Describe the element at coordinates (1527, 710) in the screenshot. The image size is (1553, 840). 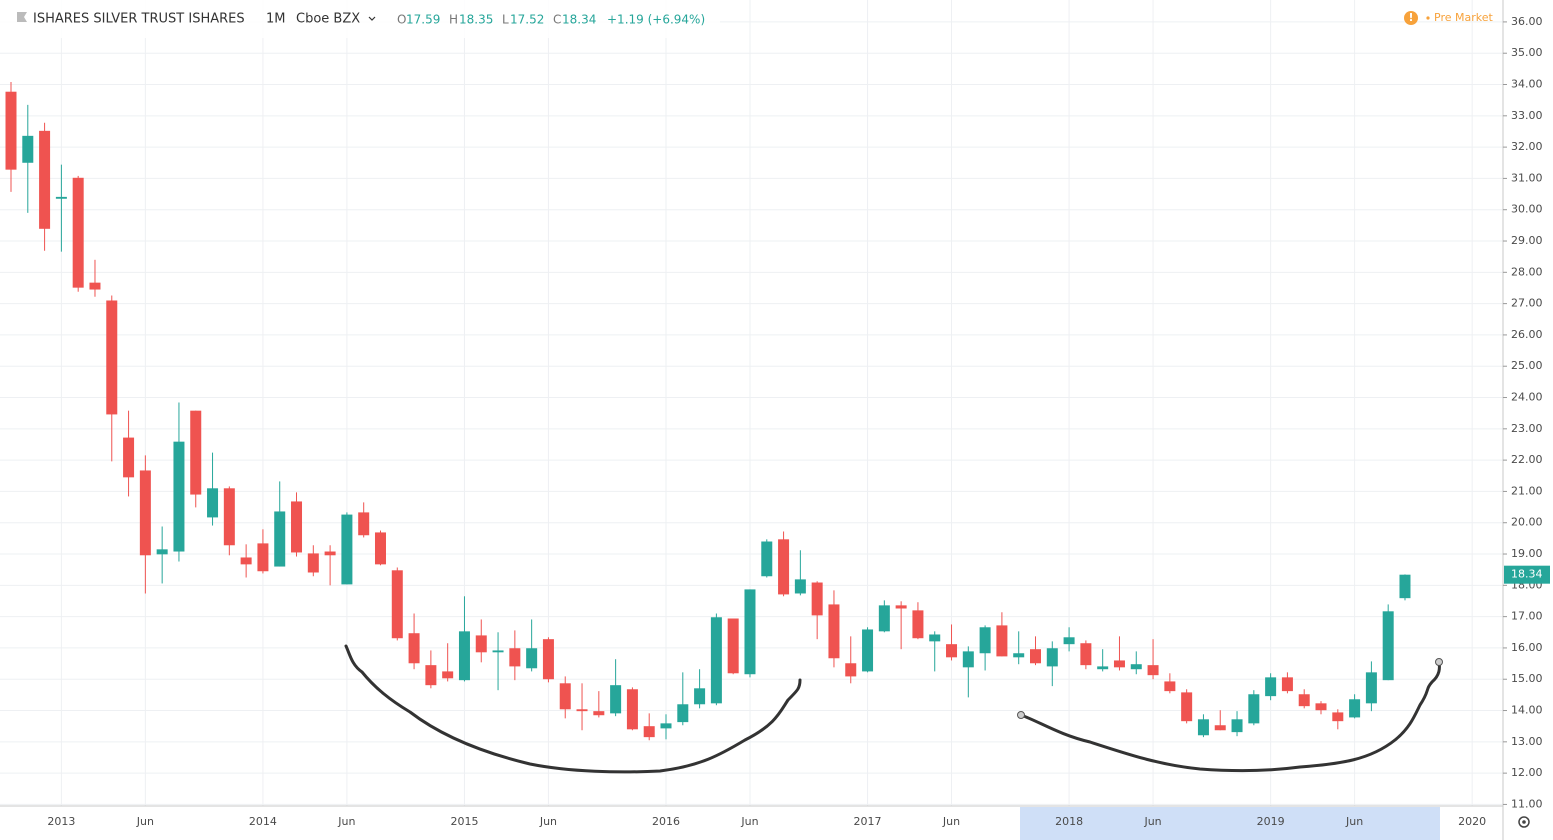
I see `y-tick-label: 14.00` at that location.